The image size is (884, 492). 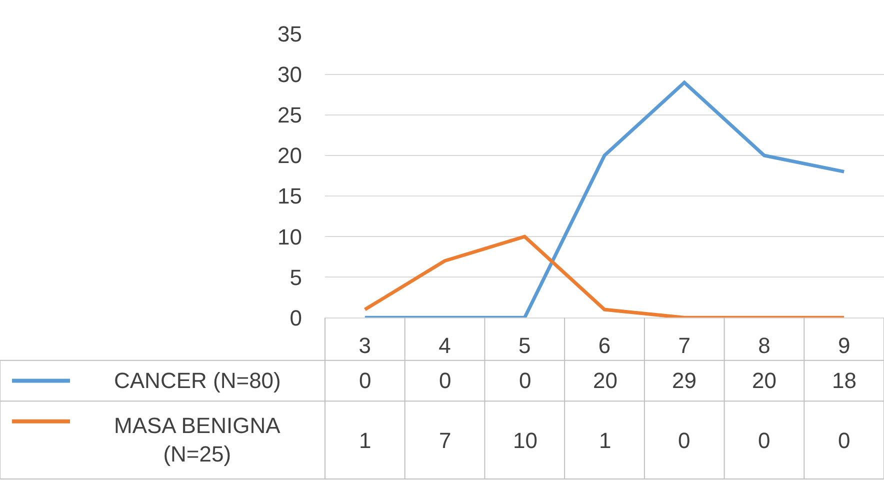 What do you see at coordinates (197, 440) in the screenshot?
I see `legend-label: MASA BENIGNA (N=25)` at bounding box center [197, 440].